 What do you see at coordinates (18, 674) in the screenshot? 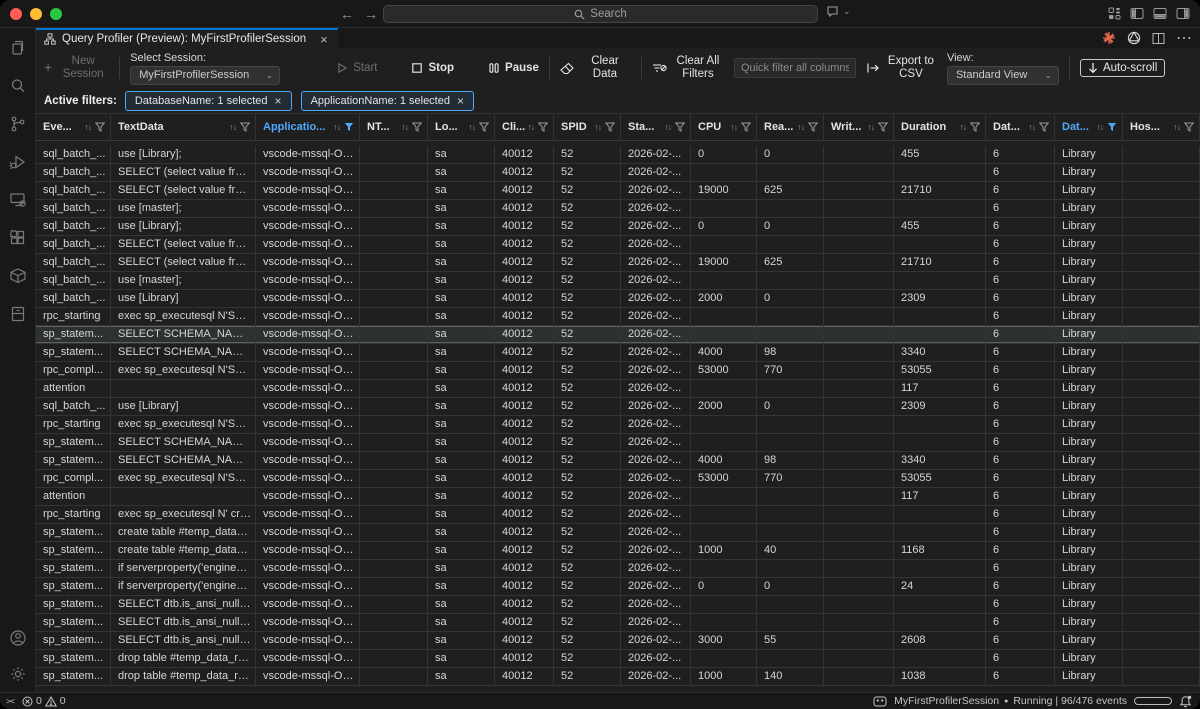
I see `settings-gear-icon` at bounding box center [18, 674].